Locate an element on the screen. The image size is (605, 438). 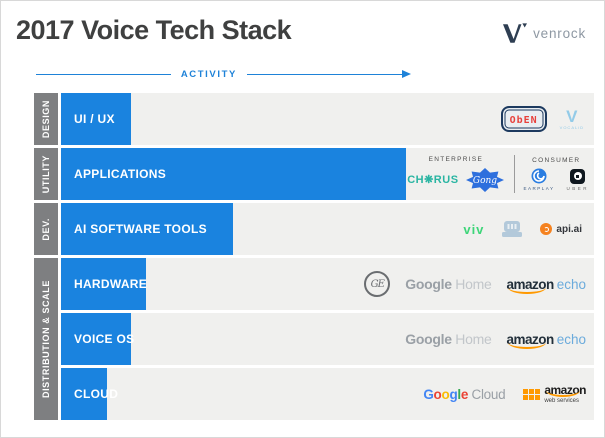
row-voice-os: VOICE OS Google Home amazon echo is located at coordinates (327, 339).